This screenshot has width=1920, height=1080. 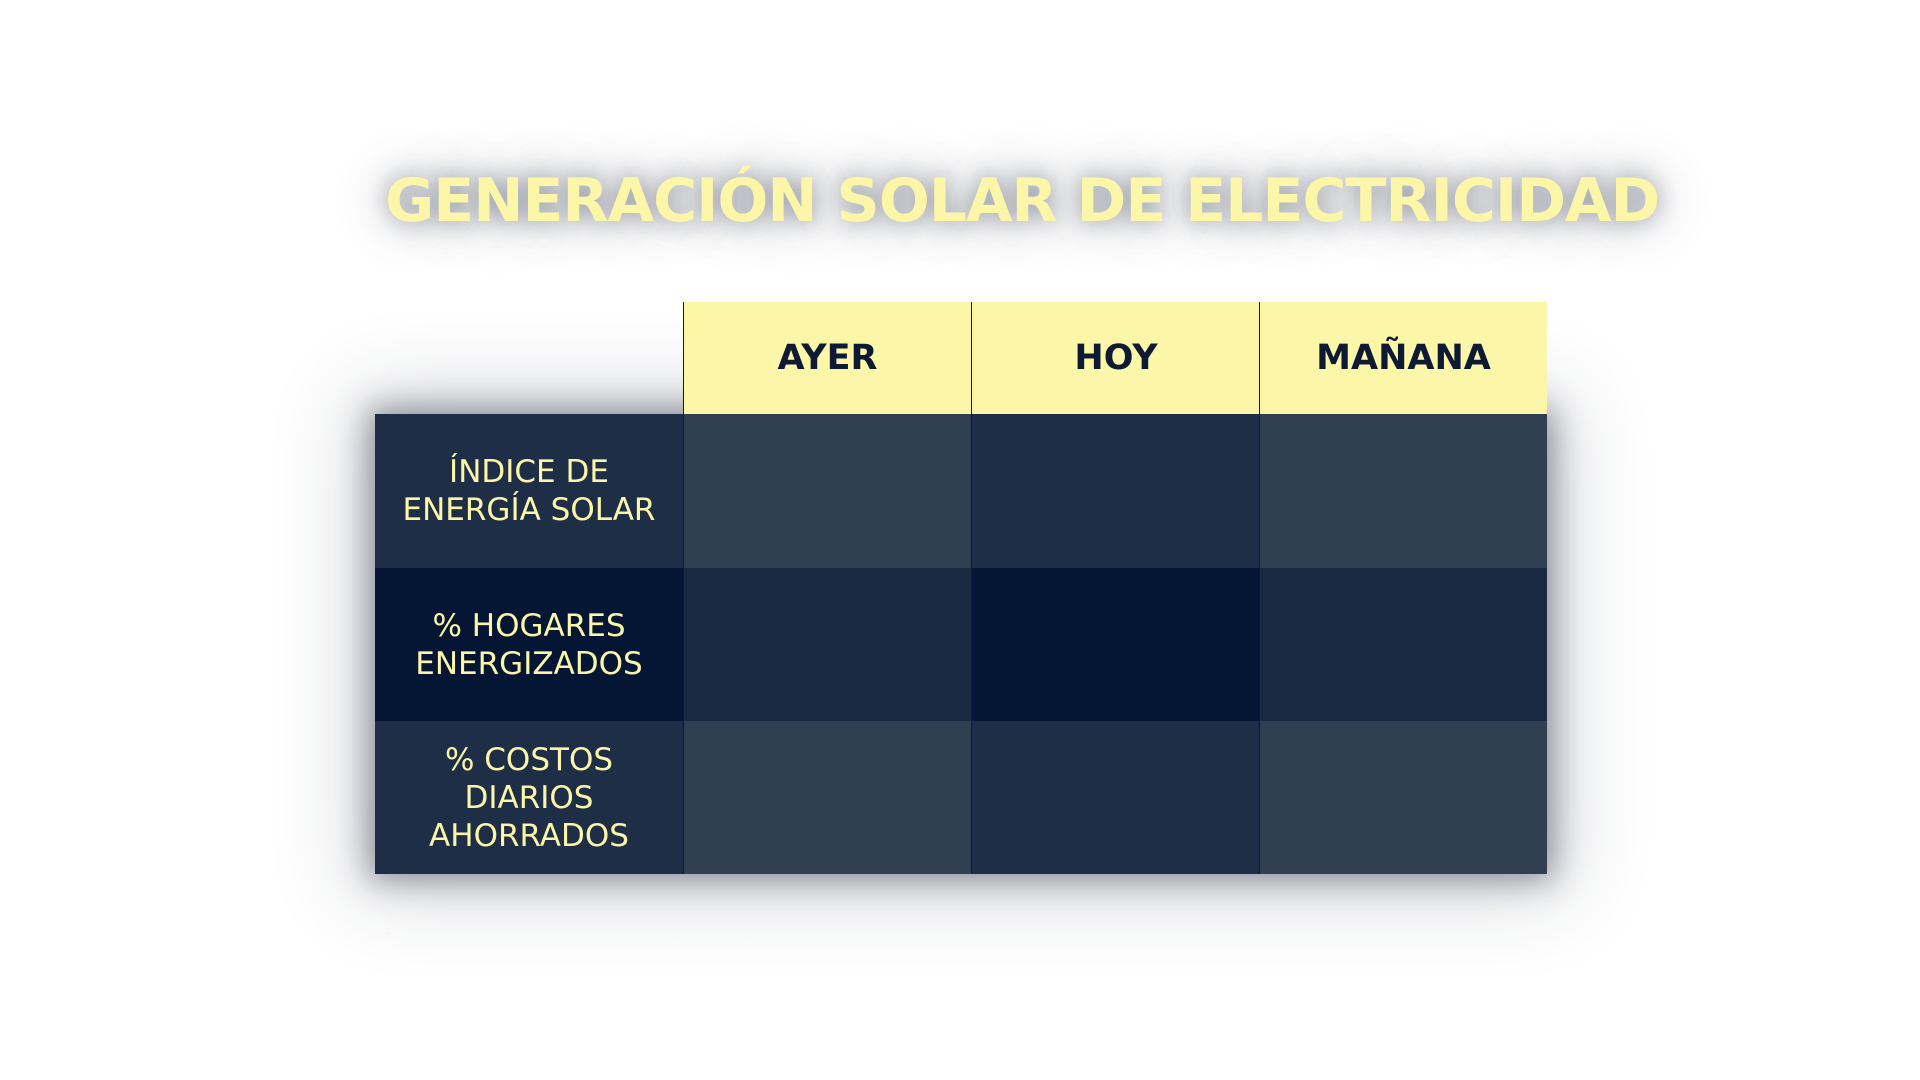 I want to click on column-header-label: AYER, so click(x=827, y=358).